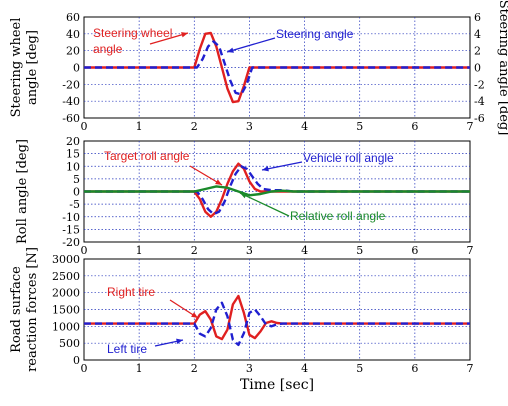  Describe the element at coordinates (338, 216) in the screenshot. I see `annotation-label: Relative roll angle` at that location.